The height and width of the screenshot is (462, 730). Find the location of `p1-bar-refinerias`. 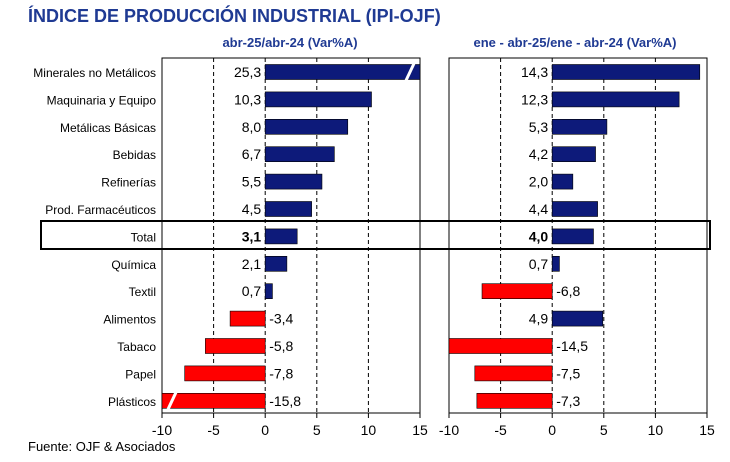

p1-bar-refinerias is located at coordinates (293, 181).